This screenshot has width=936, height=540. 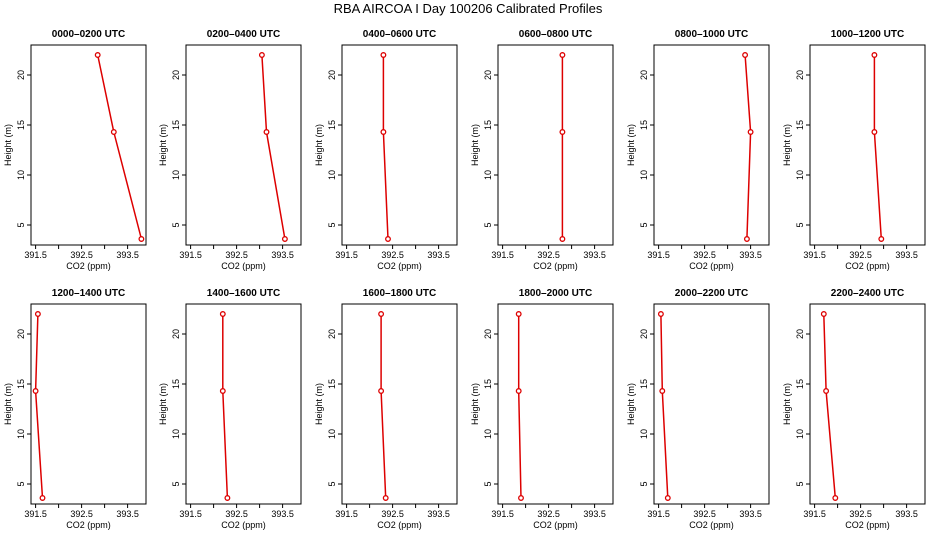 I want to click on panel-title: 1200–1400 UTC, so click(x=88, y=293).